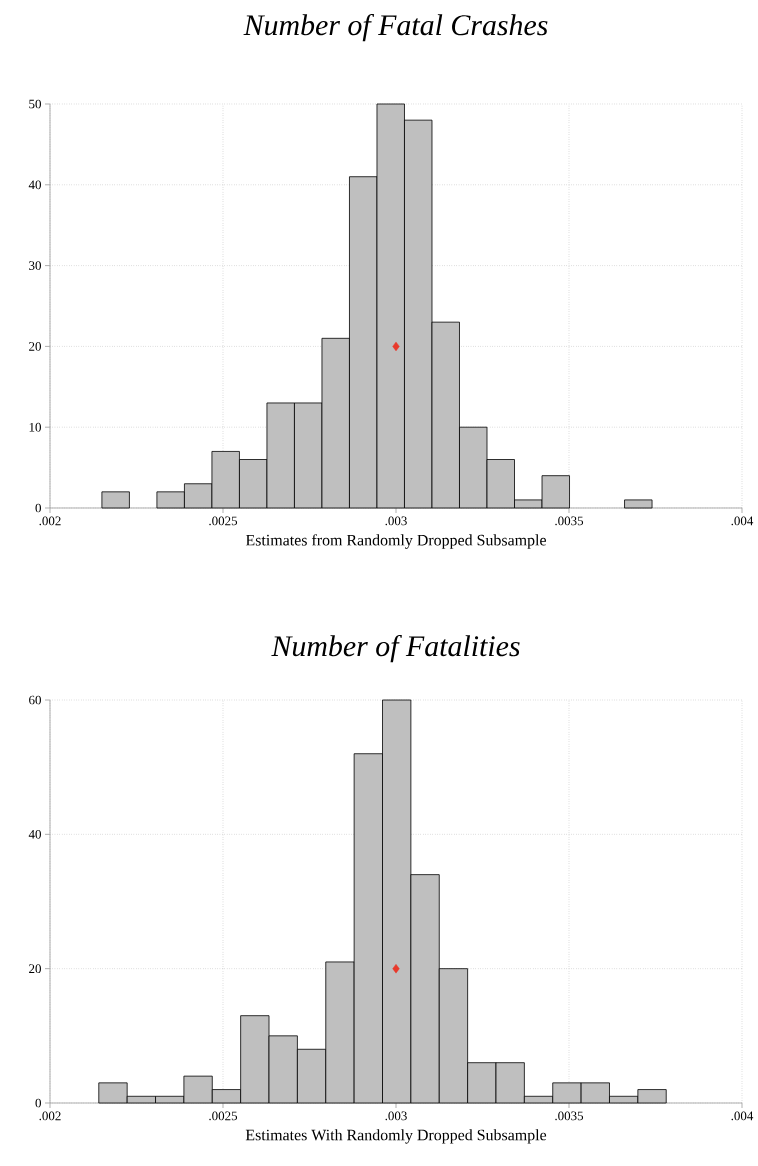 Image resolution: width=758 pixels, height=1166 pixels. I want to click on chart-title: Number of Fatalities, so click(395, 648).